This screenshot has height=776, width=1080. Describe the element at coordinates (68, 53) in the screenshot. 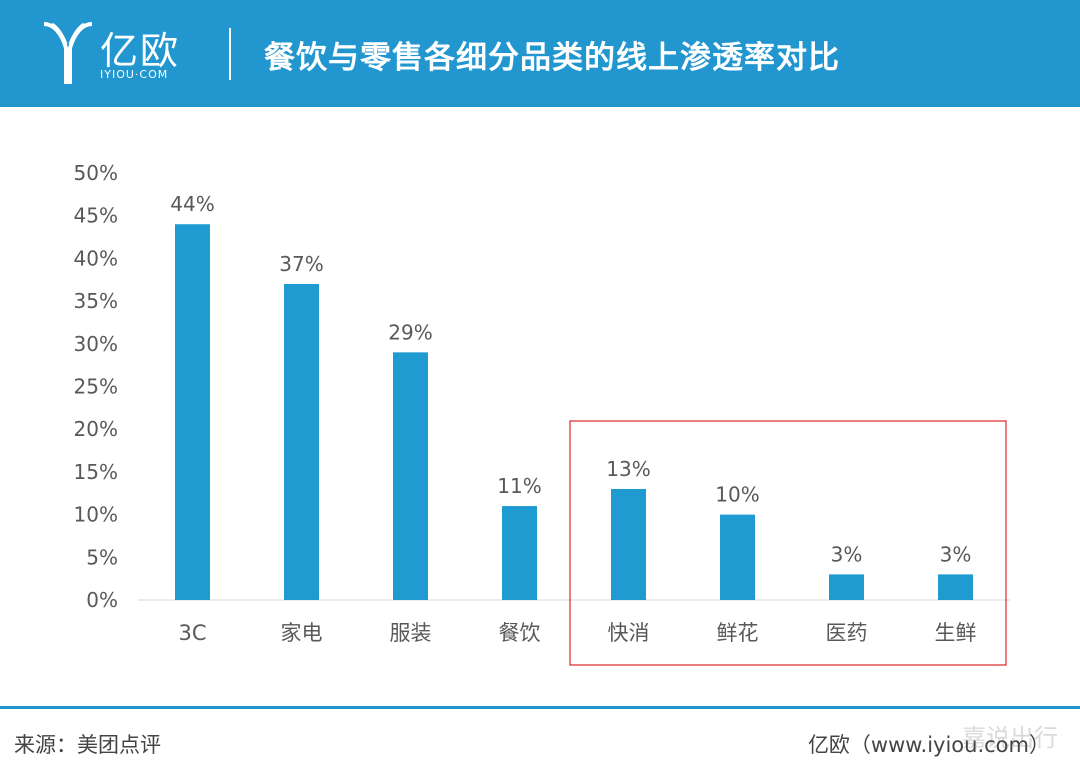

I see `logo-y-icon` at that location.